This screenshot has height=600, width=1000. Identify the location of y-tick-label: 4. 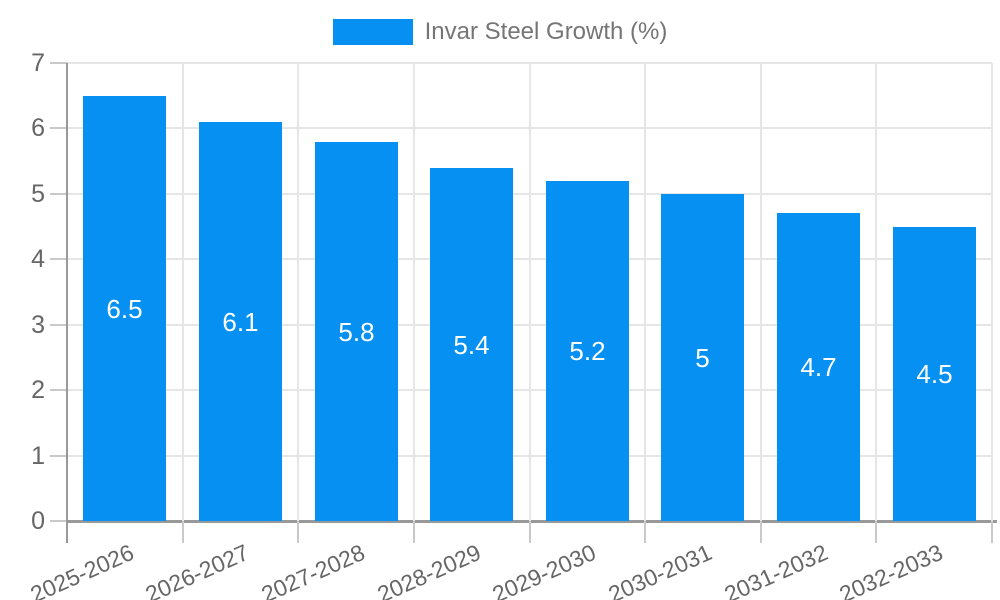
(38, 259).